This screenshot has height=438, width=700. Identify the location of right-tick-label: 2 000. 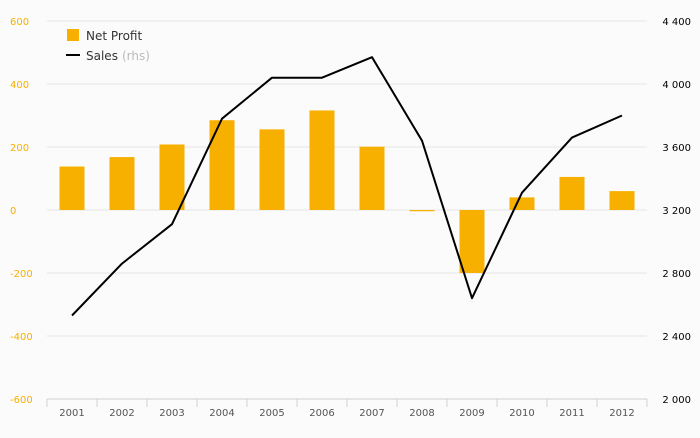
(676, 400).